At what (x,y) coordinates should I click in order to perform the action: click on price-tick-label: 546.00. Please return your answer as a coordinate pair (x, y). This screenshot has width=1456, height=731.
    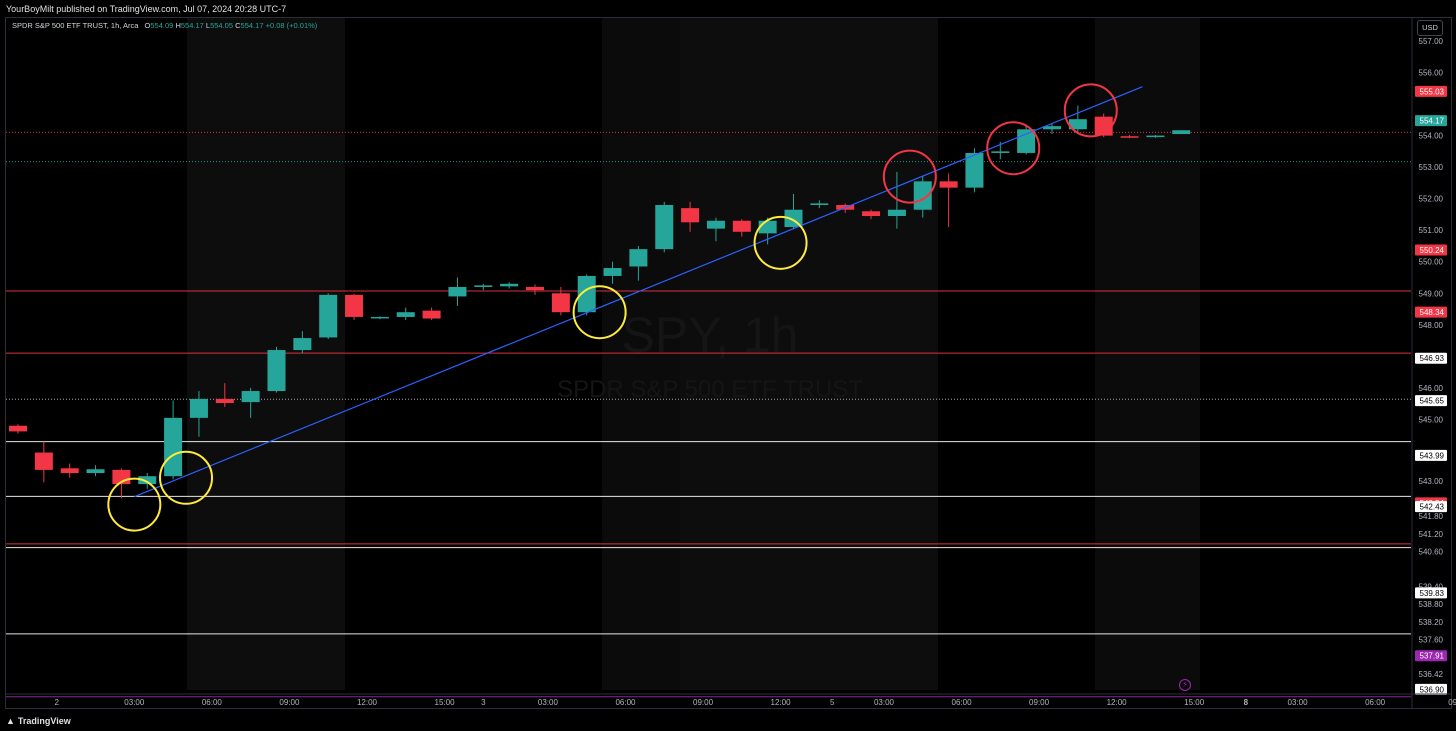
    Looking at the image, I should click on (1431, 388).